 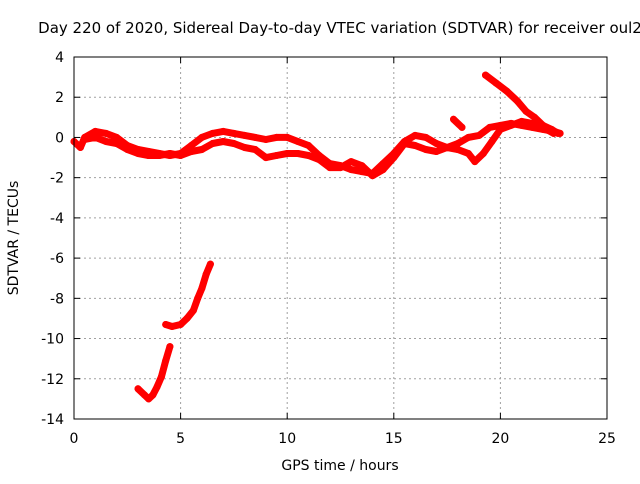 I want to click on x-tick-label: 5, so click(x=180, y=439).